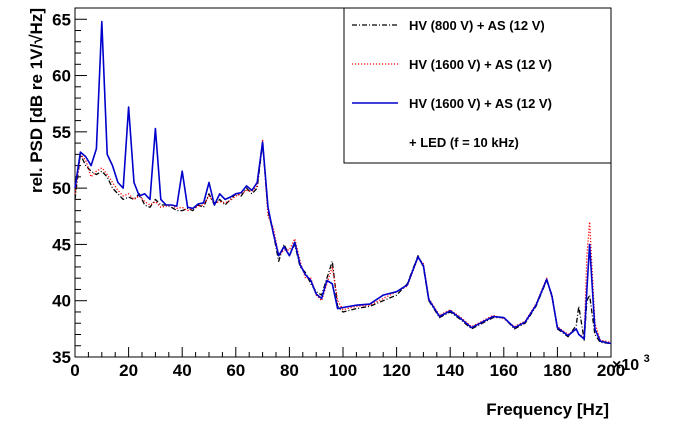 This screenshot has height=421, width=676. I want to click on x-axis-title: Frequency [Hz], so click(547, 409).